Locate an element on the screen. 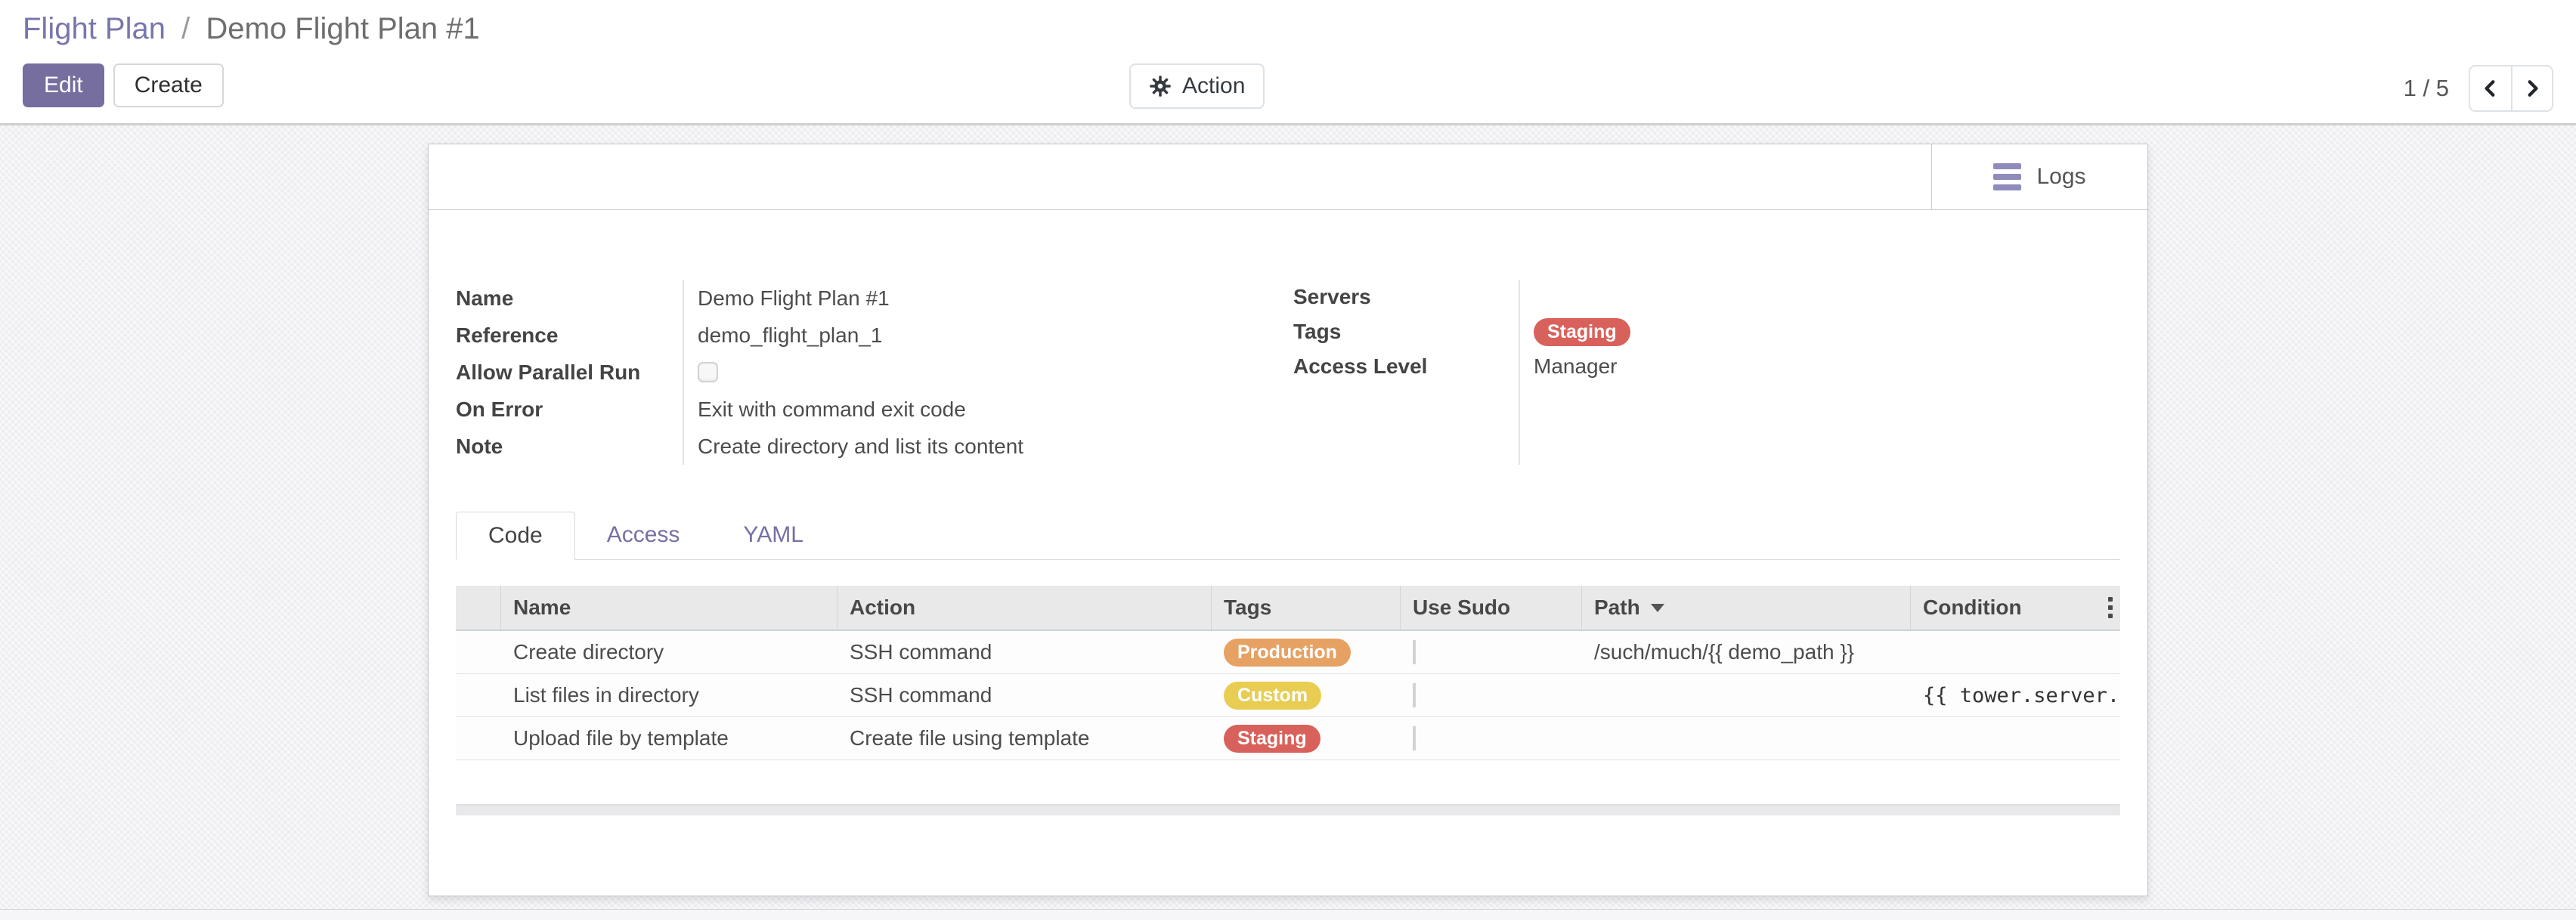 This screenshot has width=2576, height=922. field-label-allow-parallel-run: Allow Parallel Run is located at coordinates (548, 372).